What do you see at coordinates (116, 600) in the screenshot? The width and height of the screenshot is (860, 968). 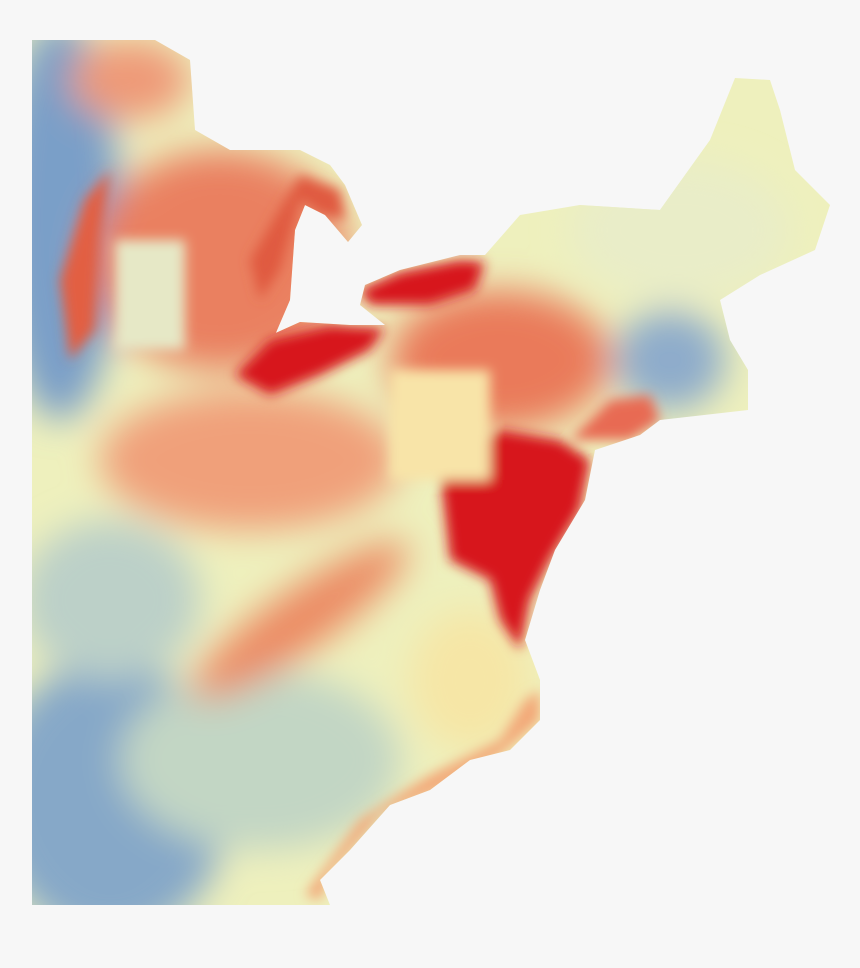 I see `mid-zone-southwest` at bounding box center [116, 600].